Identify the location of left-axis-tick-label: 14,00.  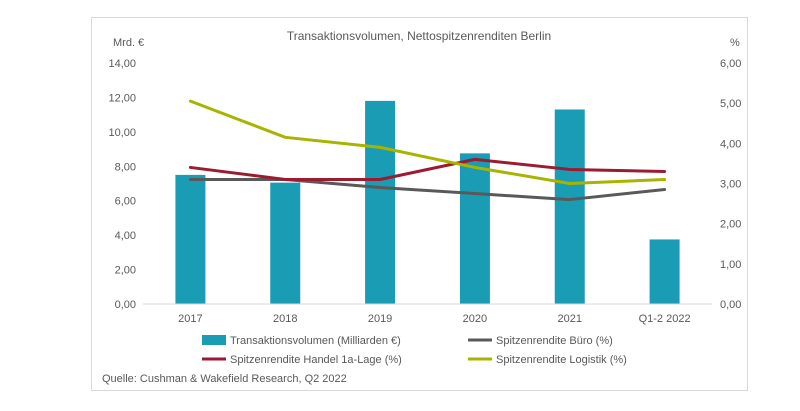
(122, 64).